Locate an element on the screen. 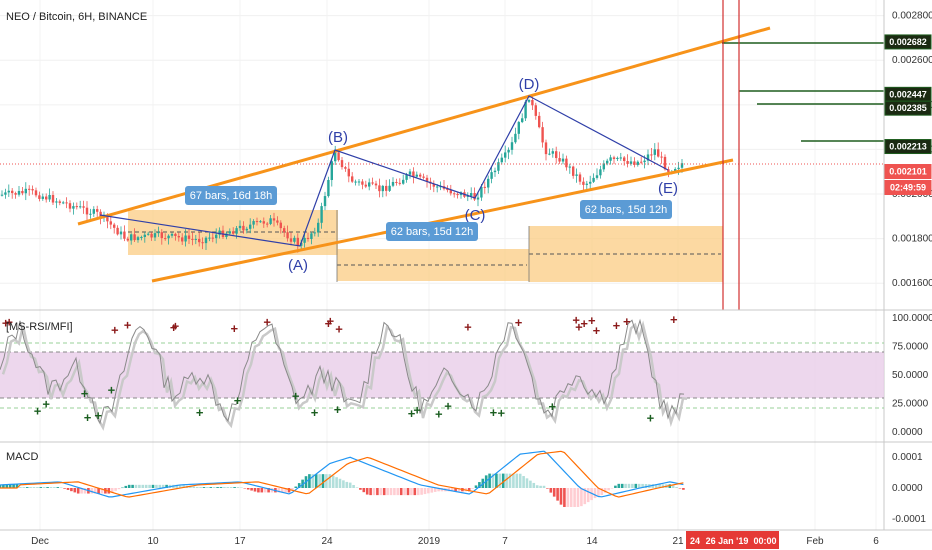 The image size is (932, 550). price-tag-box is located at coordinates (908, 108).